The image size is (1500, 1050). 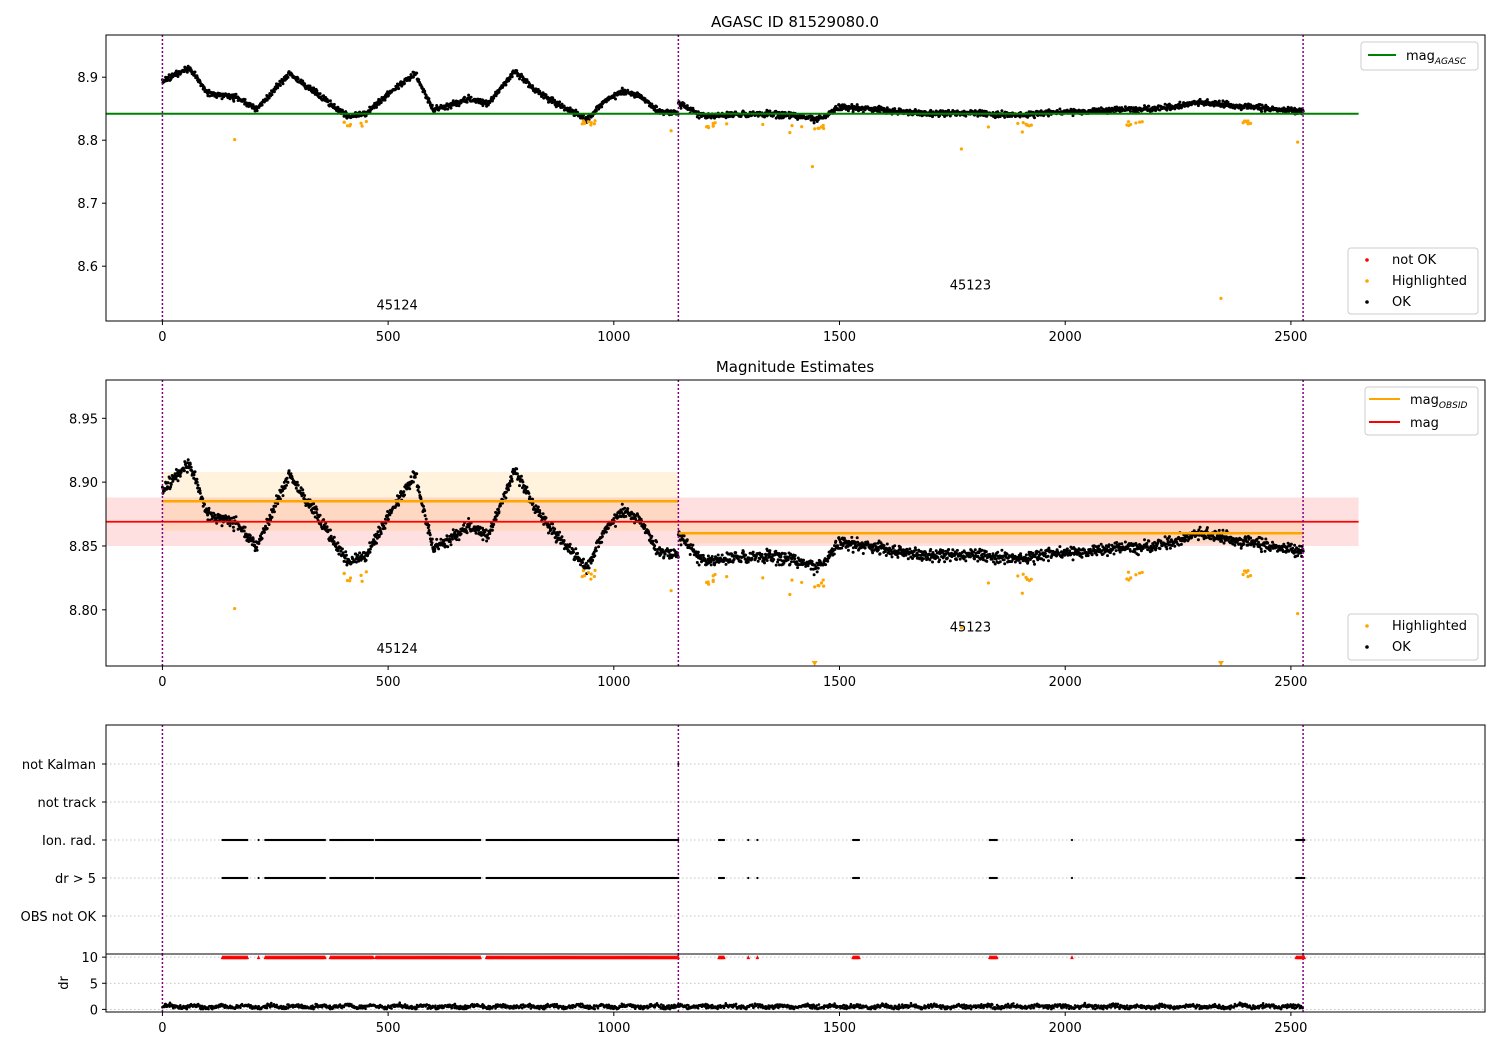 I want to click on agasc-ytick-label: 8.9, so click(x=87, y=78).